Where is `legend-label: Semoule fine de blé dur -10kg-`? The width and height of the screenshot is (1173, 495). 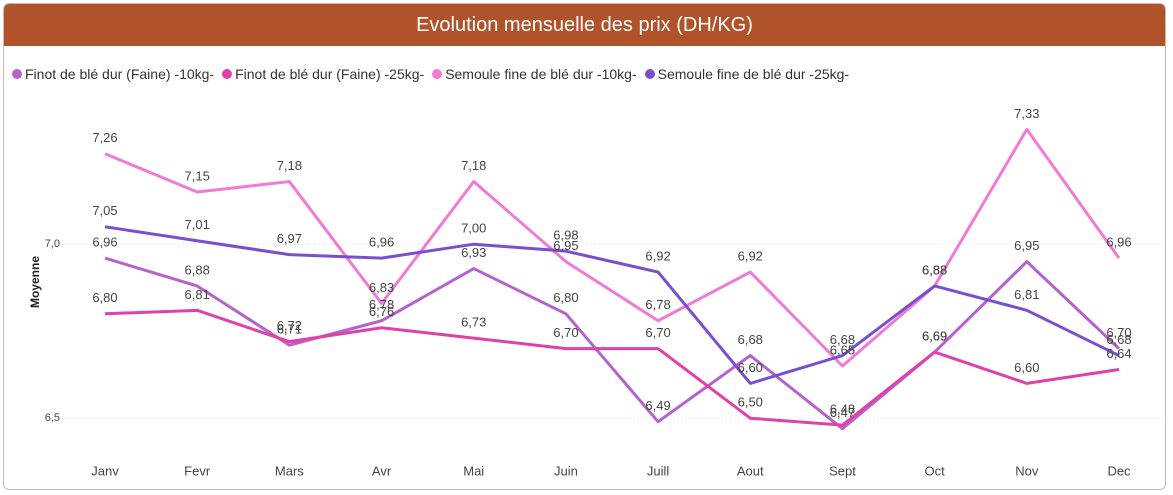
legend-label: Semoule fine de blé dur -10kg- is located at coordinates (541, 74).